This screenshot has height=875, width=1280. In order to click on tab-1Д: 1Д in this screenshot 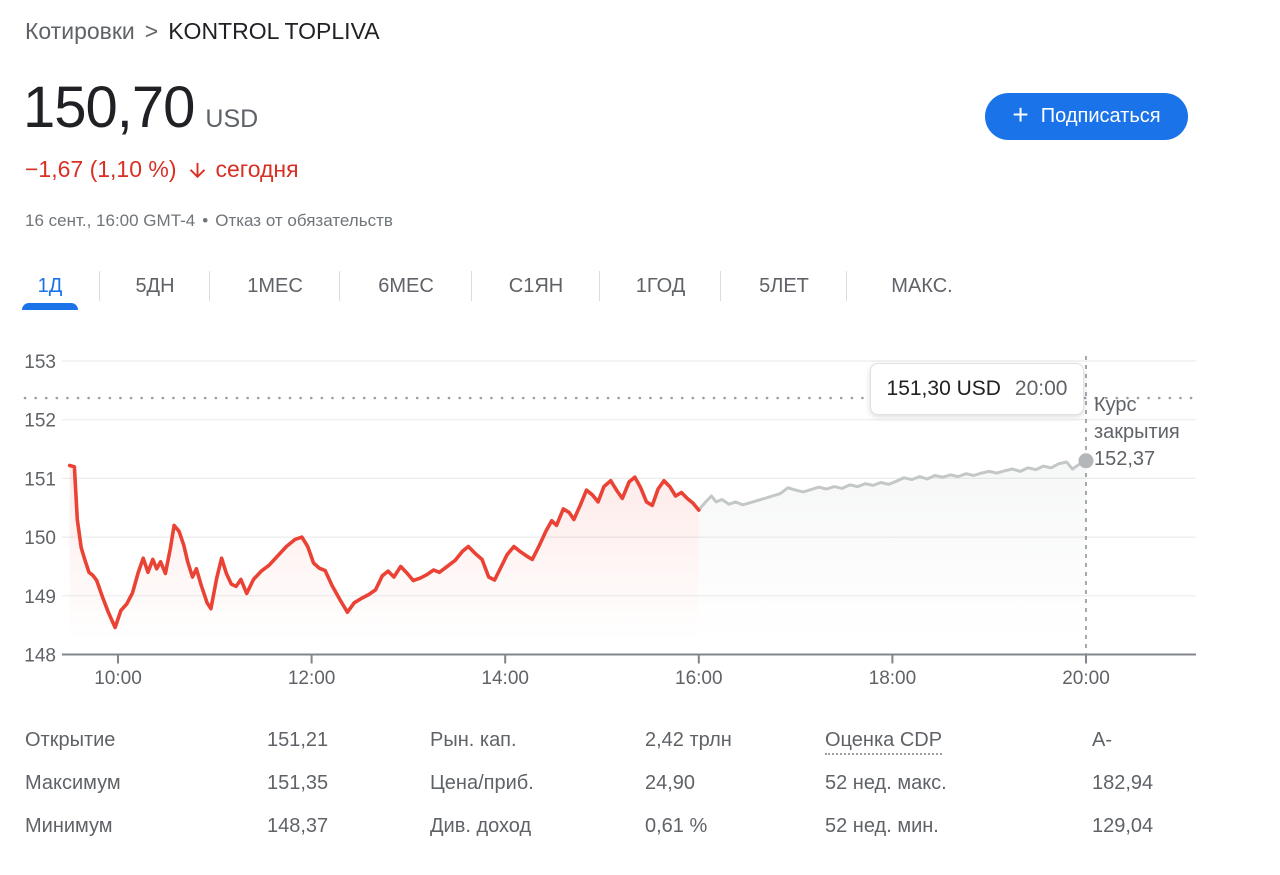, I will do `click(50, 286)`.